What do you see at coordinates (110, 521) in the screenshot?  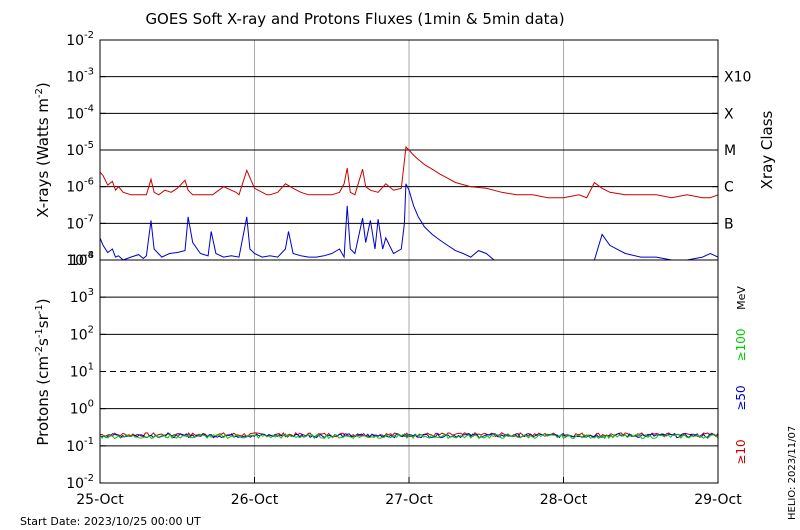 I see `start-date-label: Start Date: 2023/10/25 00:00 UT` at bounding box center [110, 521].